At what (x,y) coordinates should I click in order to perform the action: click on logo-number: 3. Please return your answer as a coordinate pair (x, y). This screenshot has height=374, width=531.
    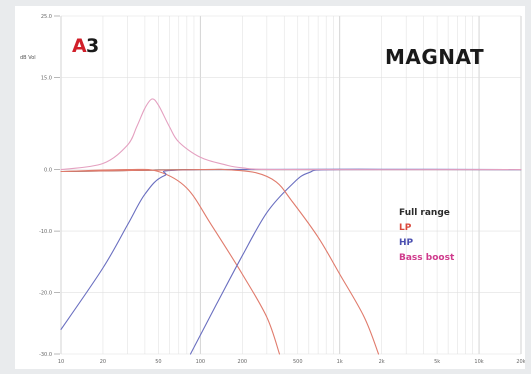
    Looking at the image, I should click on (92, 46).